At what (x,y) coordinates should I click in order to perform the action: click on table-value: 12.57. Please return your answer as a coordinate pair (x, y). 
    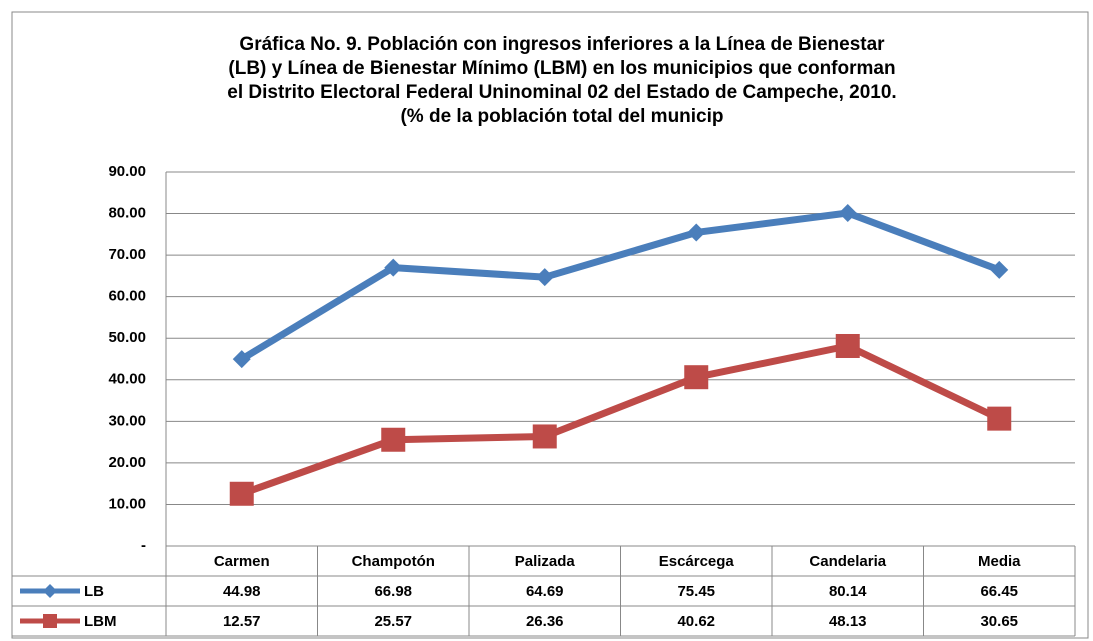
    Looking at the image, I should click on (242, 621).